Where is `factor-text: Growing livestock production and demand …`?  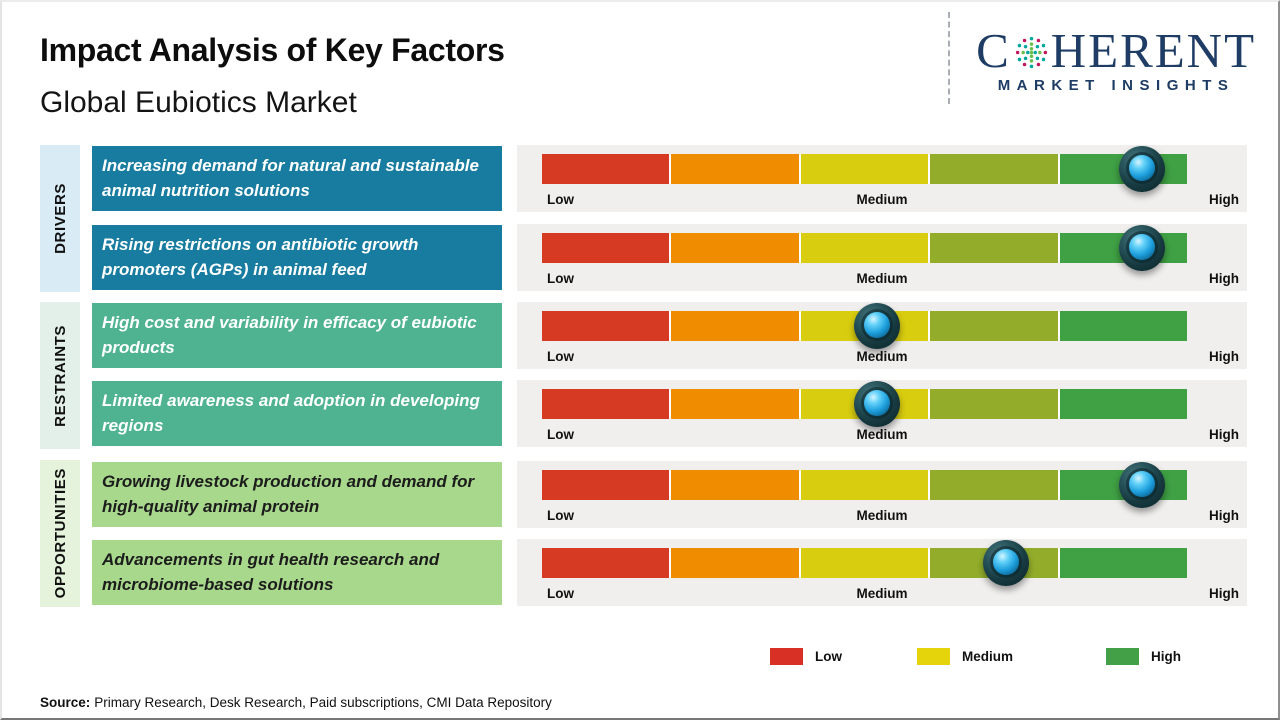
factor-text: Growing livestock production and demand … is located at coordinates (288, 494).